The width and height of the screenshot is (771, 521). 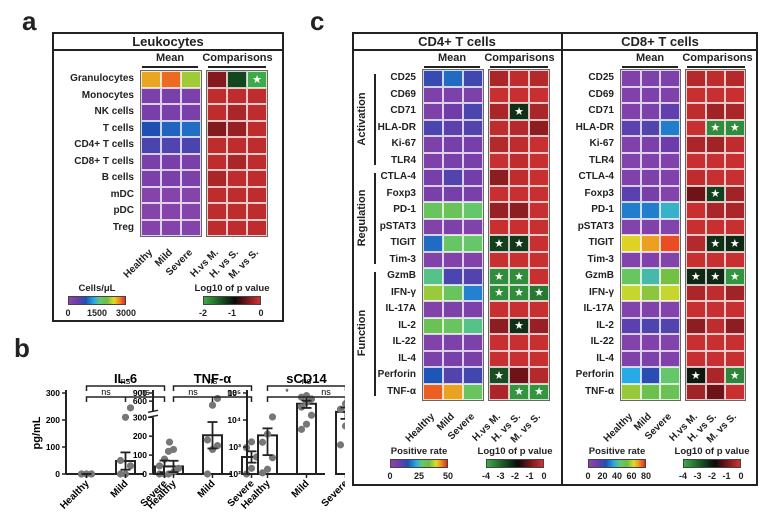 What do you see at coordinates (403, 94) in the screenshot?
I see `row-label: CD69` at bounding box center [403, 94].